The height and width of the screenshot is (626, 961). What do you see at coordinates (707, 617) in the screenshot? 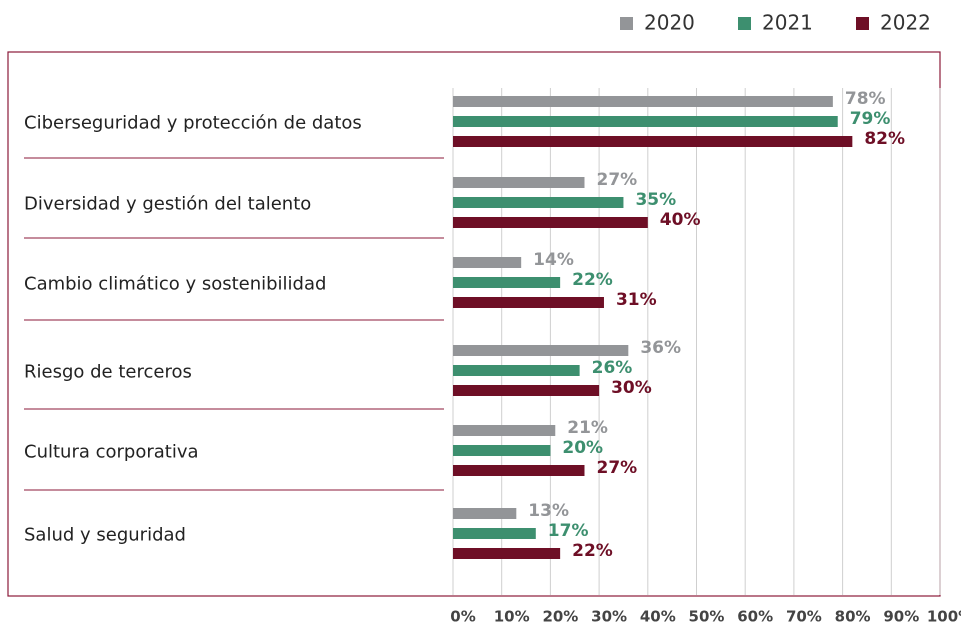
I see `x-tick-label: 50%` at bounding box center [707, 617].